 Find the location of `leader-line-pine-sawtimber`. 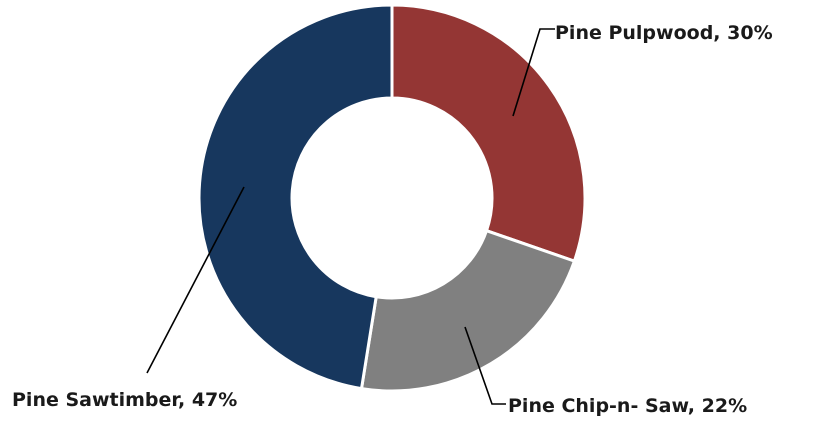

leader-line-pine-sawtimber is located at coordinates (195, 280).